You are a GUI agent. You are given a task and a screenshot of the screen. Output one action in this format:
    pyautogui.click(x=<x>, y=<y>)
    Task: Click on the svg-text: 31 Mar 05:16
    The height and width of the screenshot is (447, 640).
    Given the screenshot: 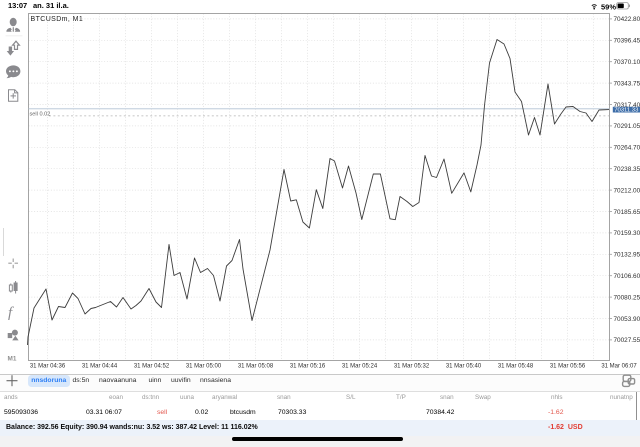 What is the action you would take?
    pyautogui.click(x=308, y=367)
    